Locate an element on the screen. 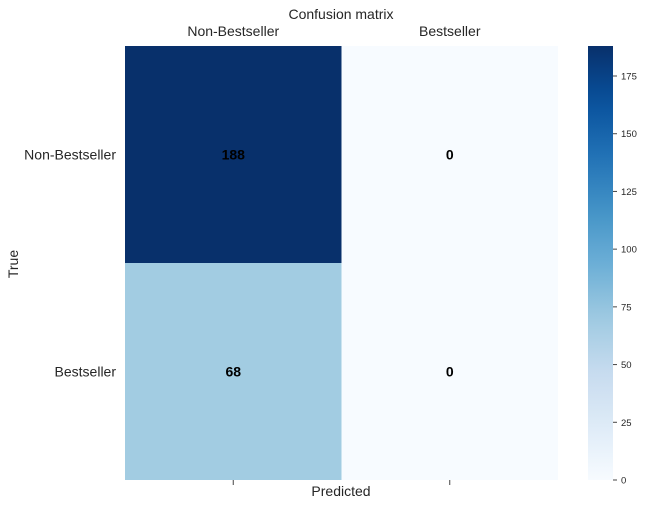 Image resolution: width=645 pixels, height=506 pixels. y-ticks: Non-Bestseller Bestseller is located at coordinates (70, 263).